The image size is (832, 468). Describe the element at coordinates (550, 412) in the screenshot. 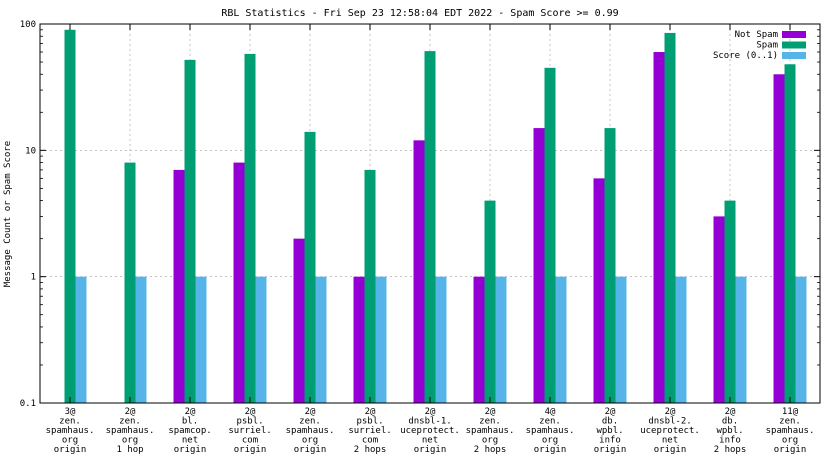

I see `x-category-label: 4@` at that location.